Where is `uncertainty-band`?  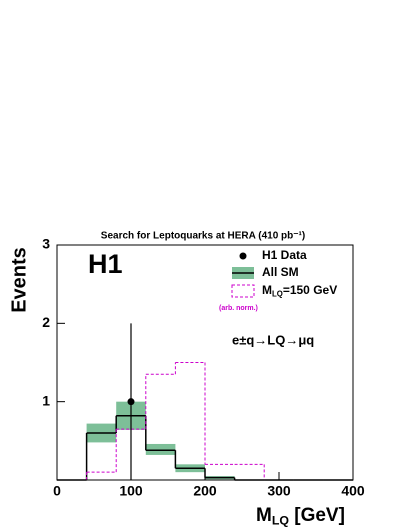 uncertainty-band is located at coordinates (160, 449).